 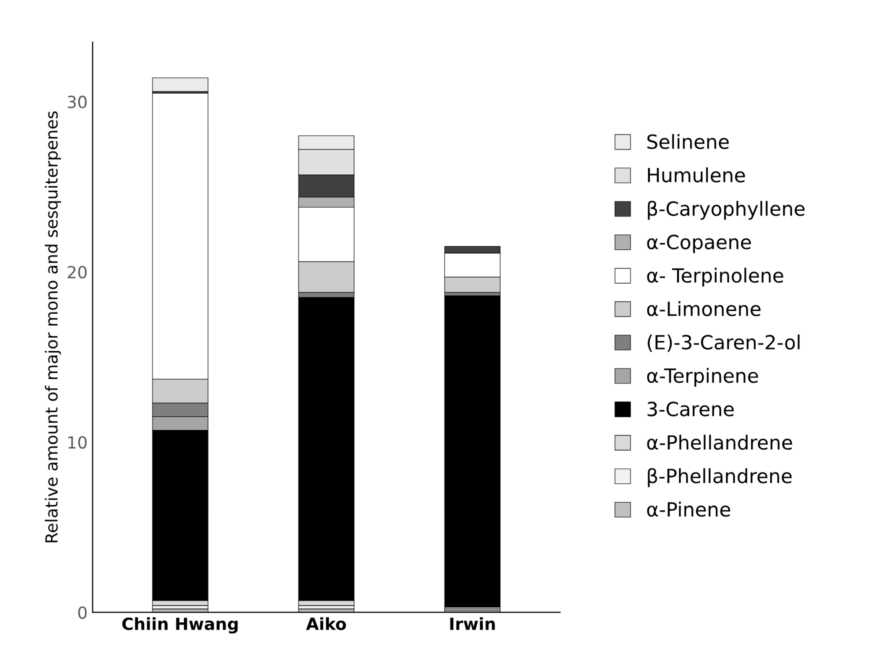 What do you see at coordinates (724, 343) in the screenshot?
I see `legend-label: (E)-3-Caren-2-ol` at bounding box center [724, 343].